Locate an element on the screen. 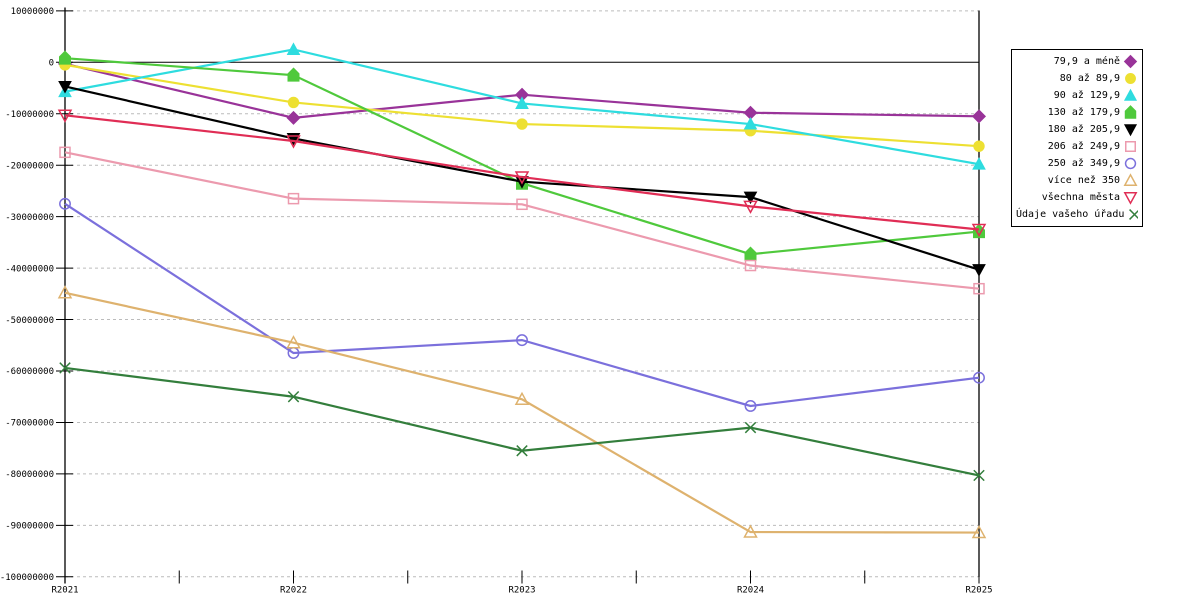 The image size is (1200, 600). y-tick-label: -10000000 is located at coordinates (29, 115).